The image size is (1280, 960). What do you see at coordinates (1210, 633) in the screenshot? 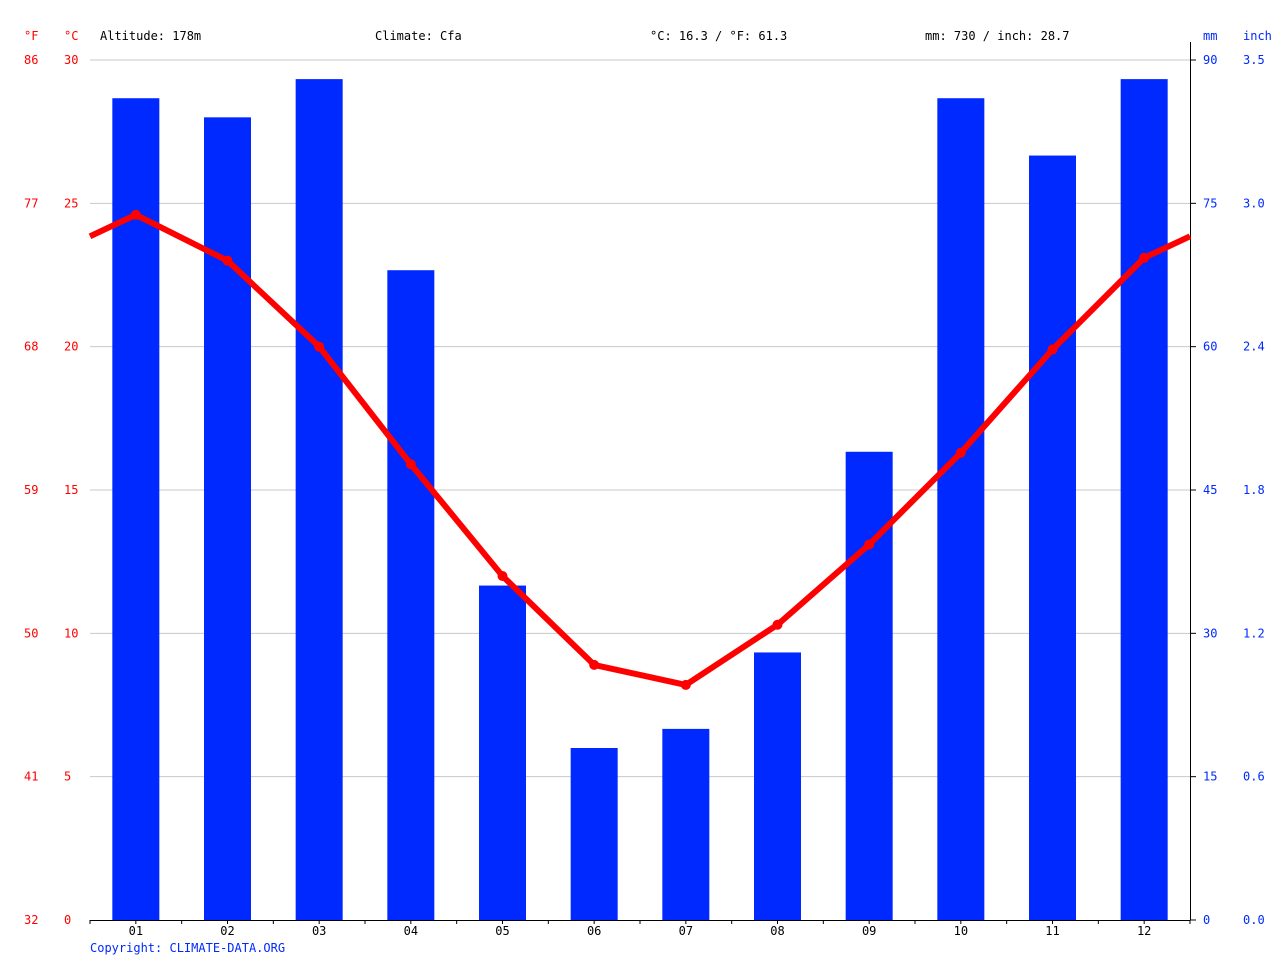
I see `mm-tick-label: 30` at bounding box center [1210, 633].